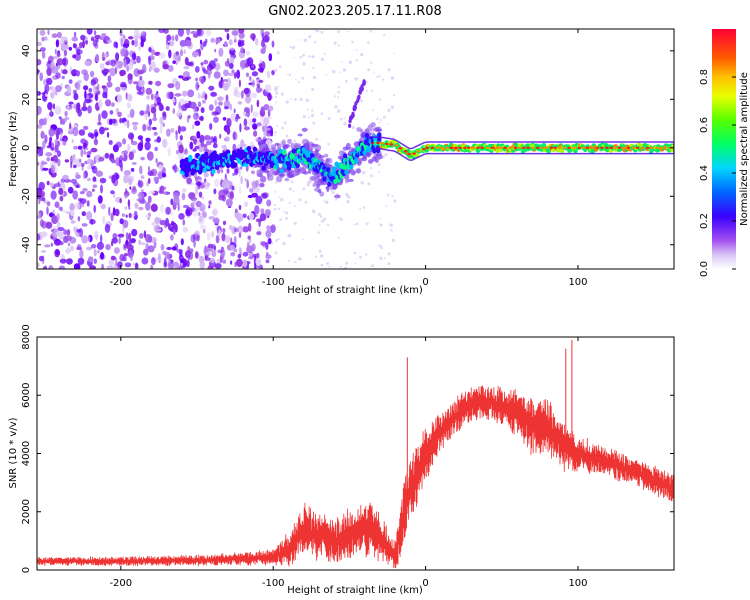  I want to click on x-tick-label: -200, so click(120, 282).